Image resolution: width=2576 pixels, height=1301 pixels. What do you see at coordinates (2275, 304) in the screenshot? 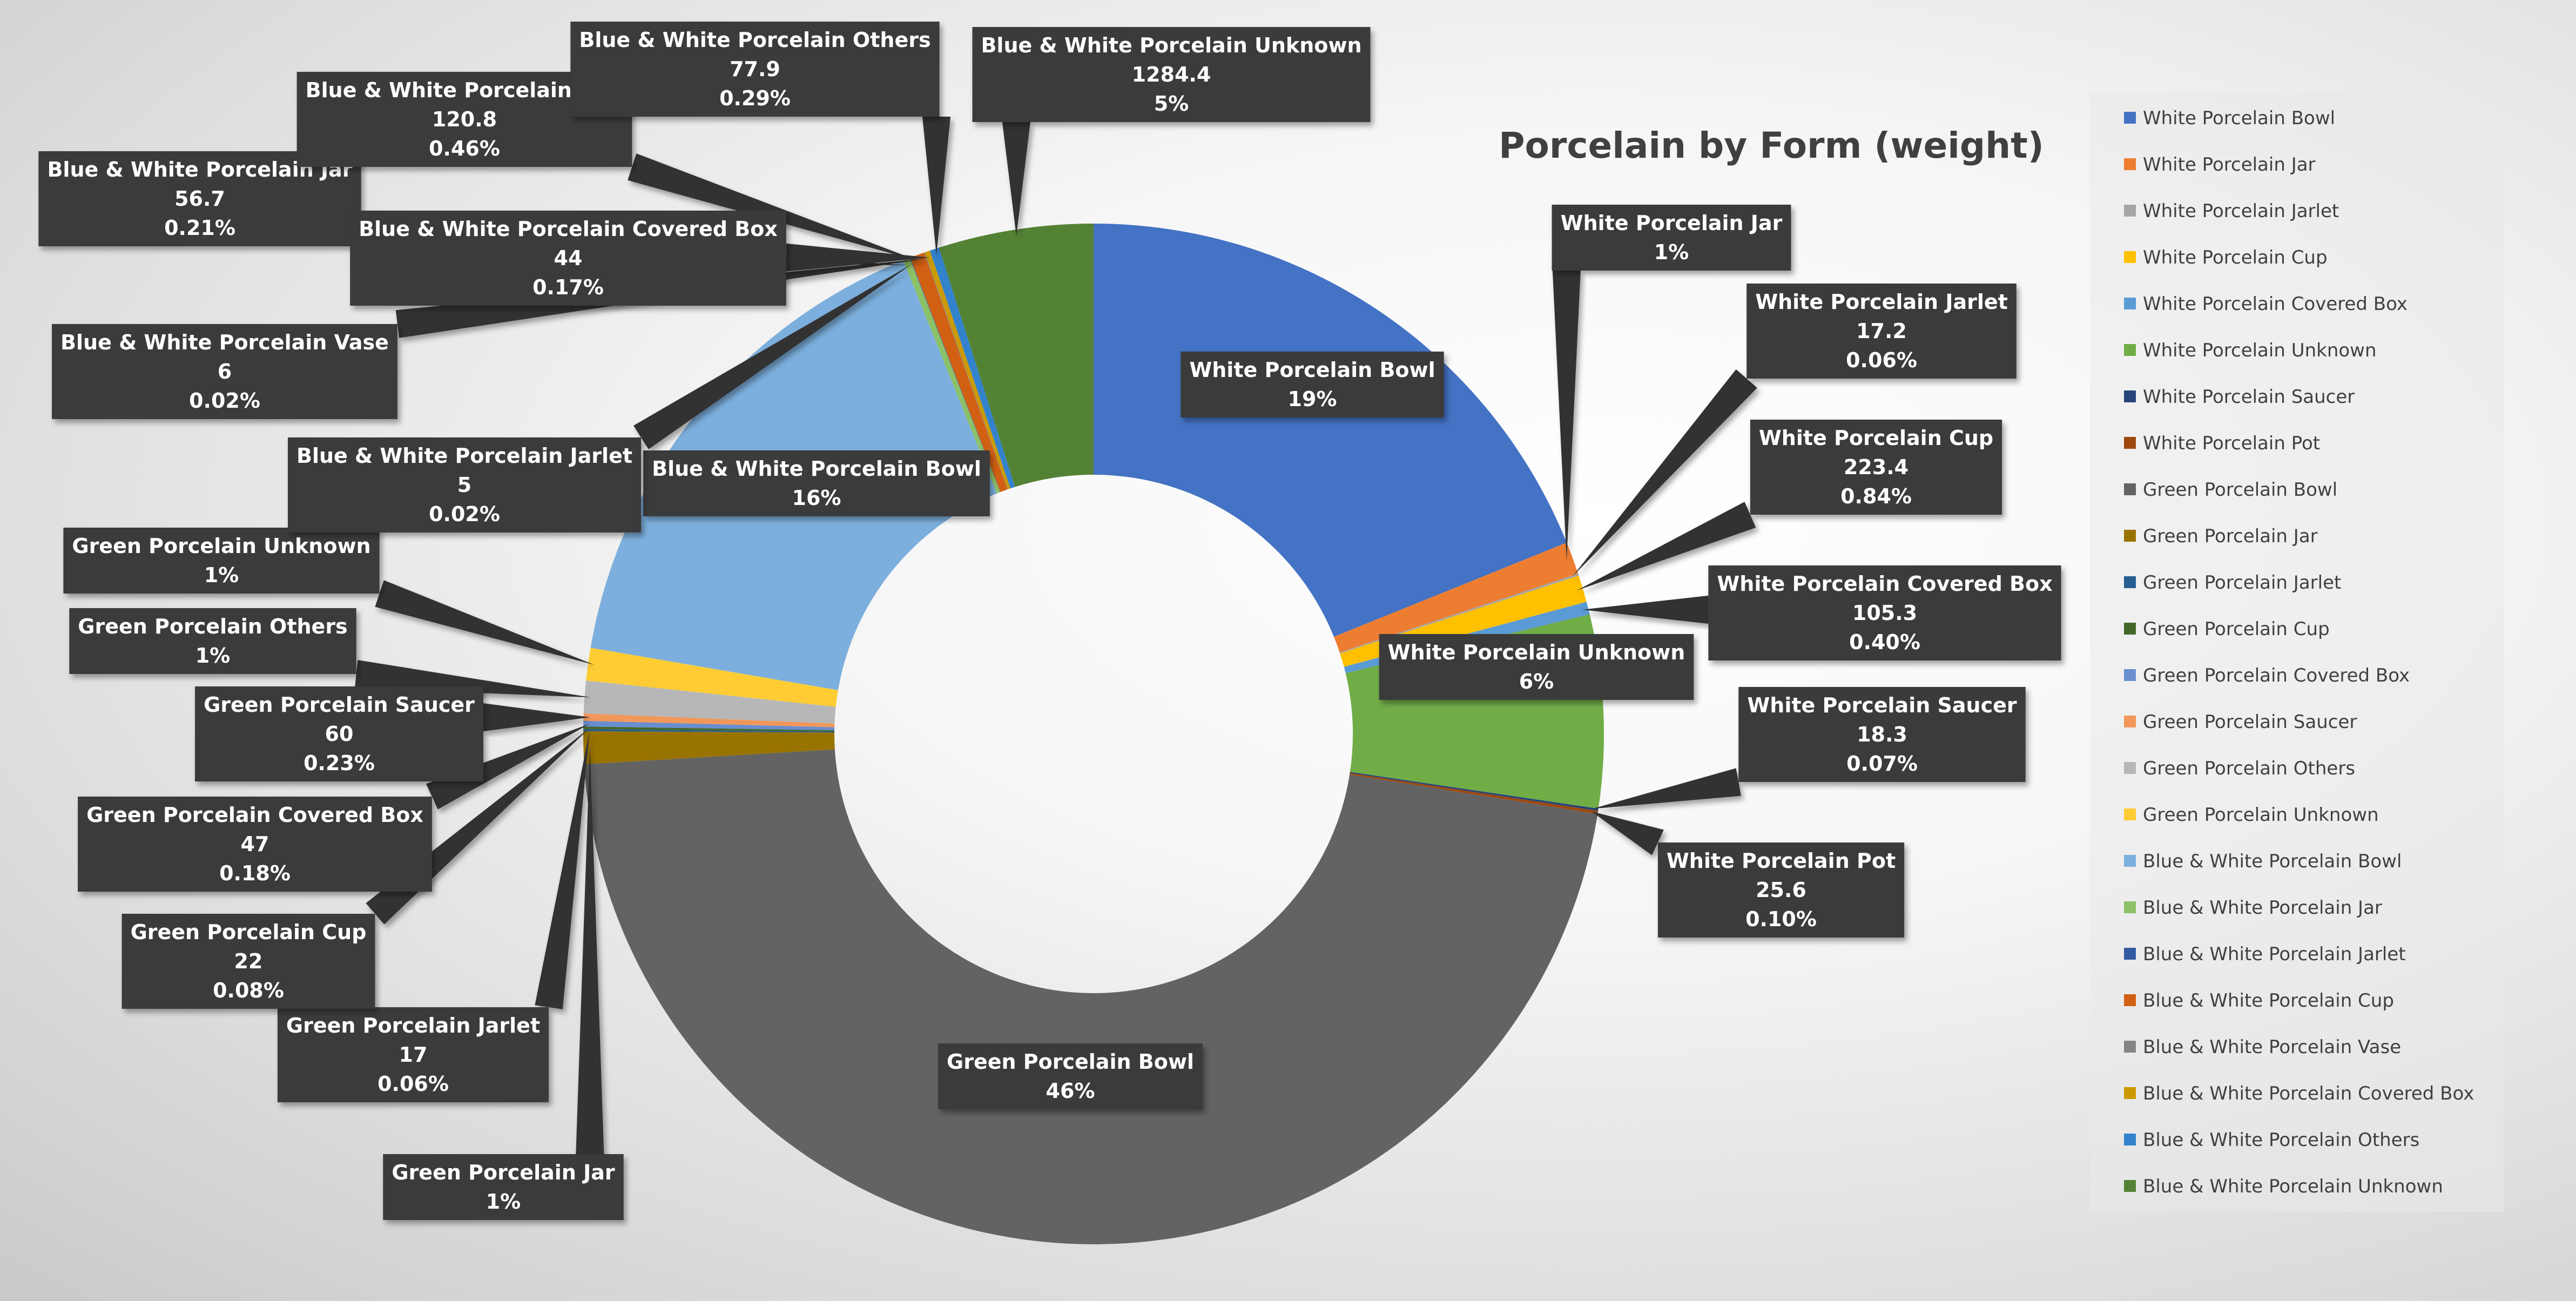
I see `legend-label: White Porcelain Covered Box` at bounding box center [2275, 304].